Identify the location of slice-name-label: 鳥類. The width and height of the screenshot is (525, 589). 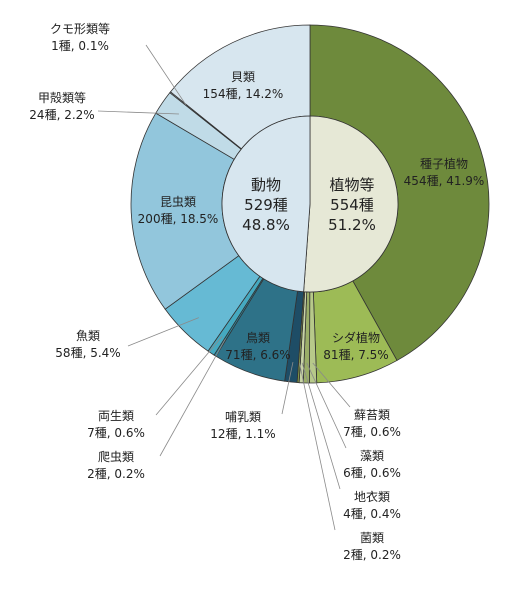
(258, 337).